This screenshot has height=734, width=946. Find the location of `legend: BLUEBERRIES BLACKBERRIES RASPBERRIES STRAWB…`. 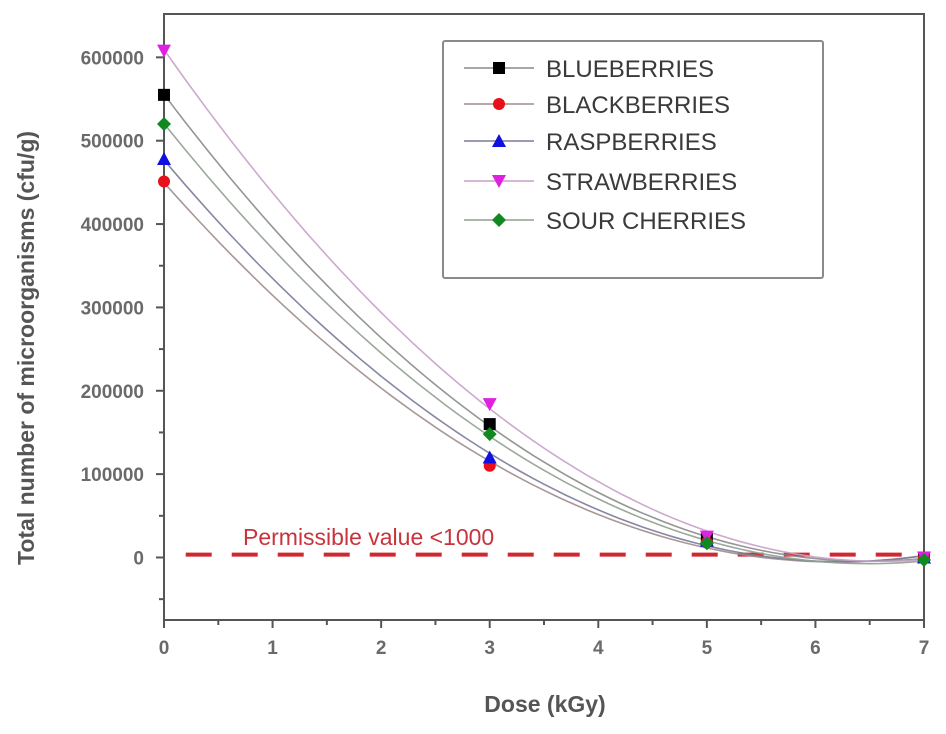

legend: BLUEBERRIES BLACKBERRIES RASPBERRIES STRAWB… is located at coordinates (633, 159).